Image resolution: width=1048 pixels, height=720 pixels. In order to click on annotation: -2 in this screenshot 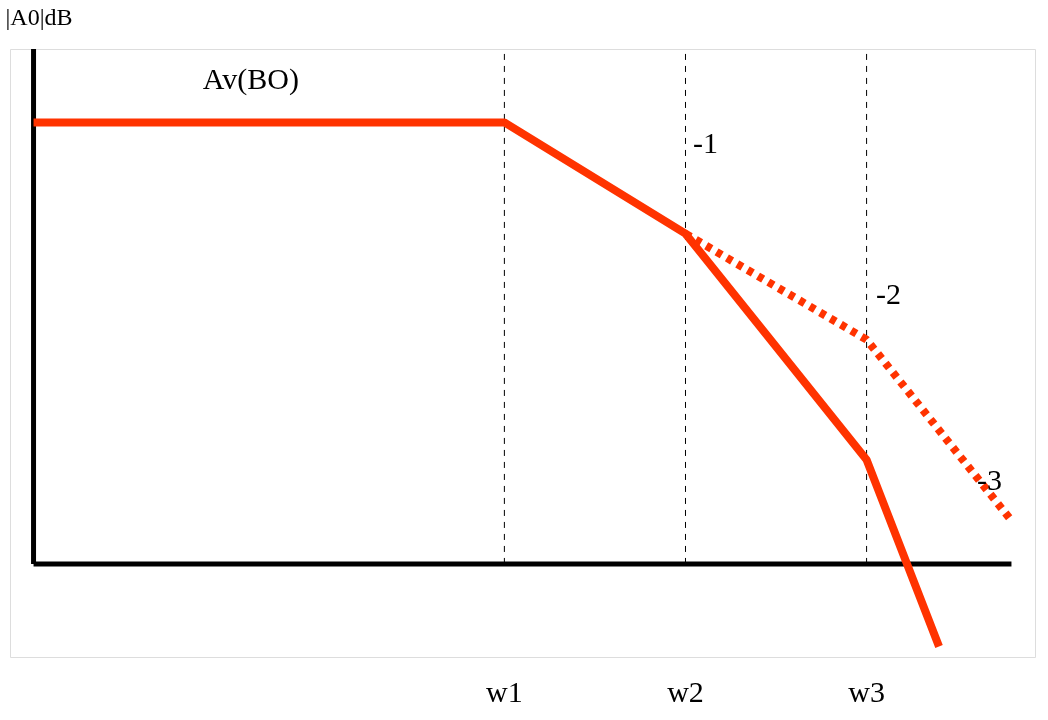, I will do `click(889, 293)`.